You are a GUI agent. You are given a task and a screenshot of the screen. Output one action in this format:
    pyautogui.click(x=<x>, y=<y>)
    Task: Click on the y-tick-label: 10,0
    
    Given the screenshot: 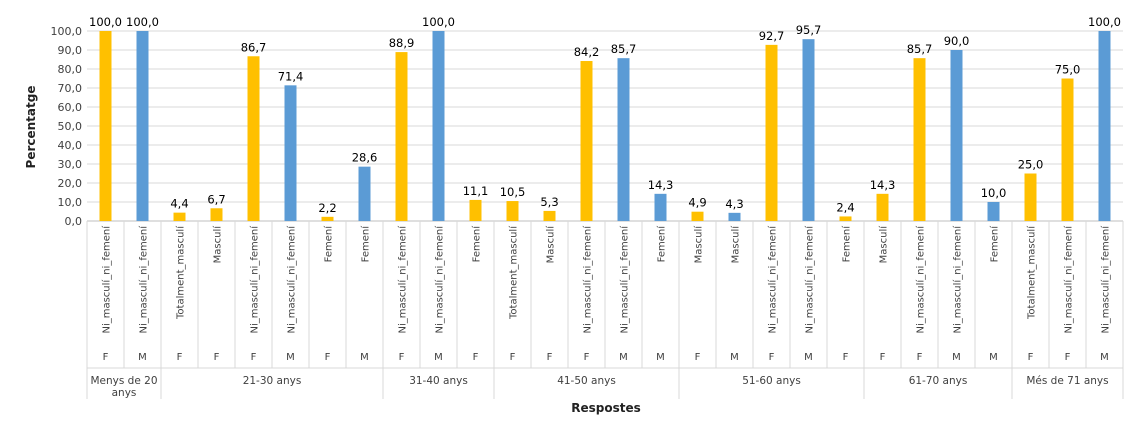 What is the action you would take?
    pyautogui.click(x=70, y=202)
    